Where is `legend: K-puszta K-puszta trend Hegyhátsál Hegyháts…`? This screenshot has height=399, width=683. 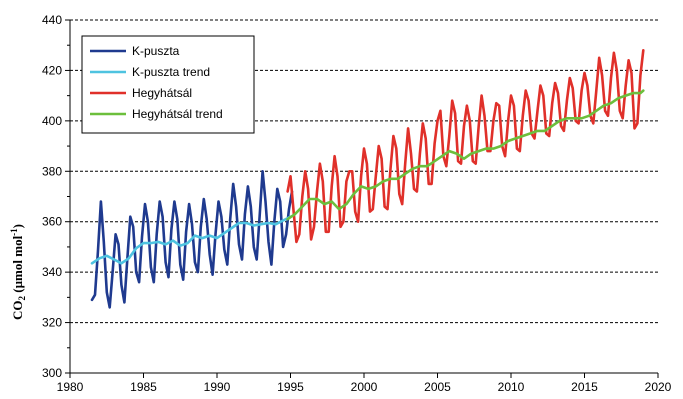 legend: K-puszta K-puszta trend Hegyhátsál Hegyháts… is located at coordinates (168, 84).